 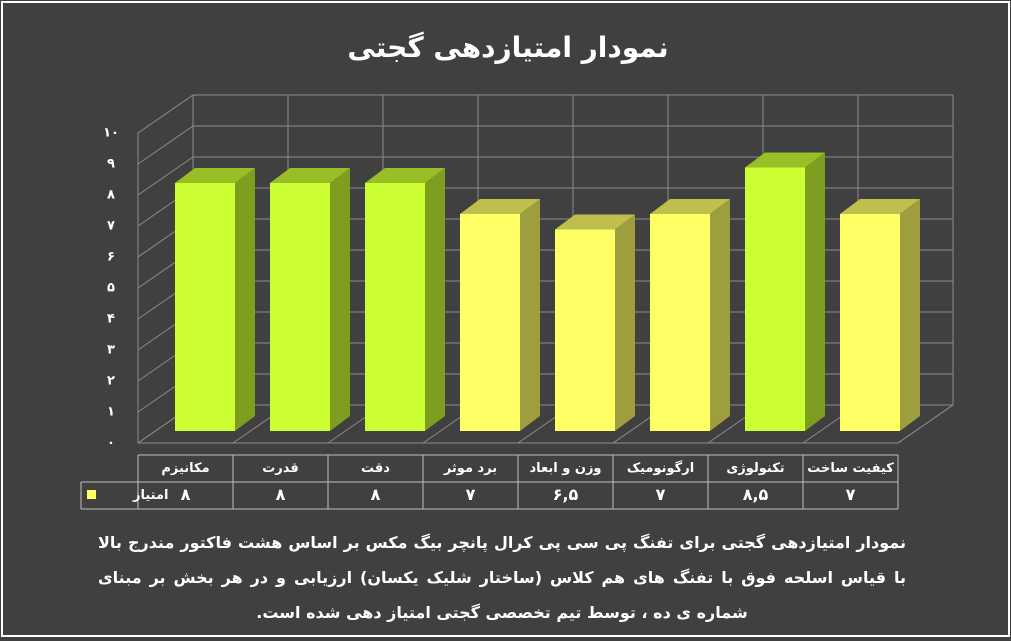 What do you see at coordinates (111, 133) in the screenshot?
I see `y-tick-label: ۱۰` at bounding box center [111, 133].